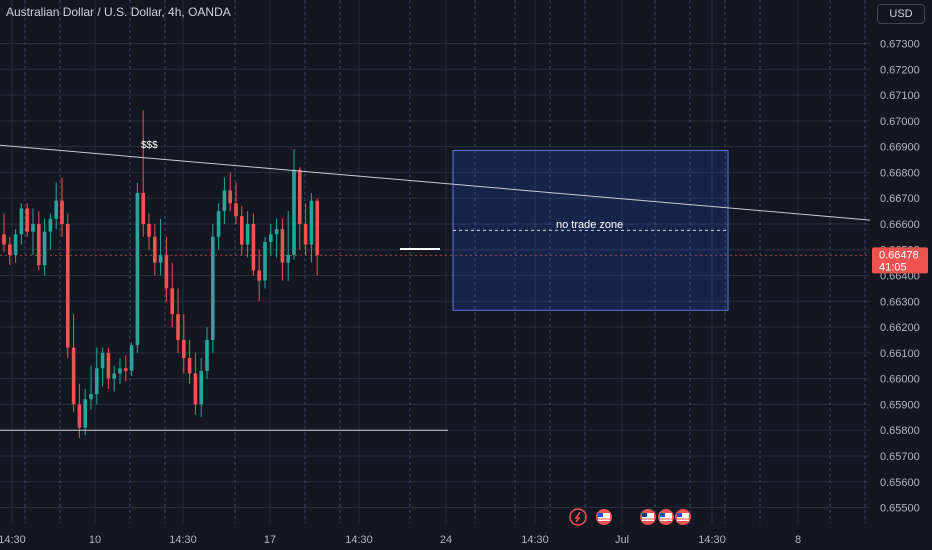  I want to click on time-tick-label: 24, so click(446, 540).